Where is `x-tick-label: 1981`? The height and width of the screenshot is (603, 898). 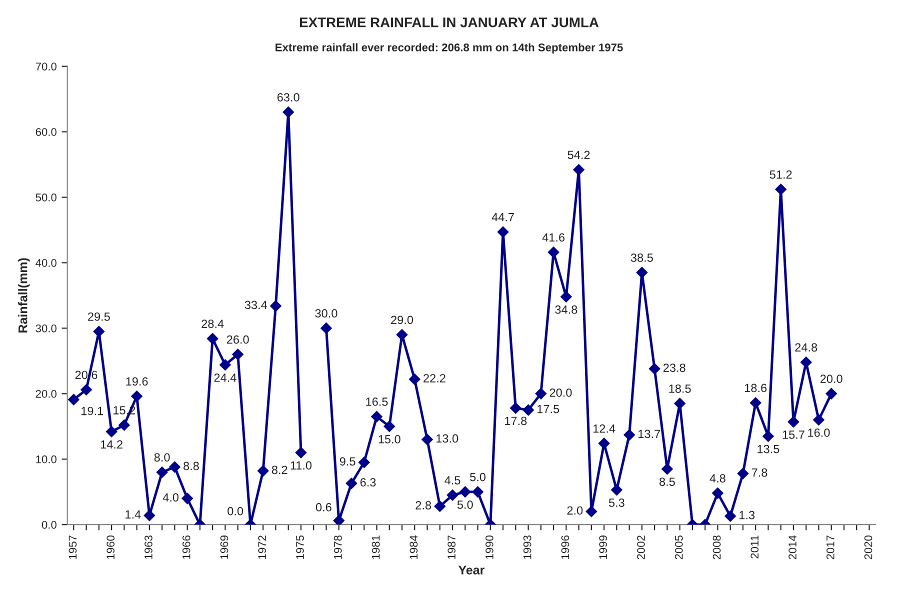 x-tick-label: 1981 is located at coordinates (376, 547).